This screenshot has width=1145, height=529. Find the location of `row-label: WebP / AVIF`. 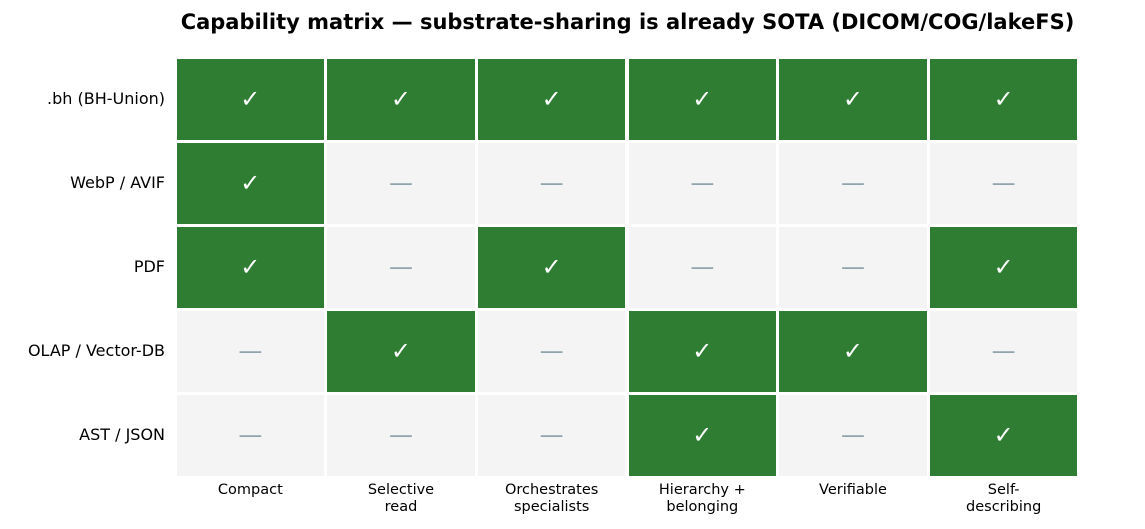

row-label: WebP / AVIF is located at coordinates (117, 182).